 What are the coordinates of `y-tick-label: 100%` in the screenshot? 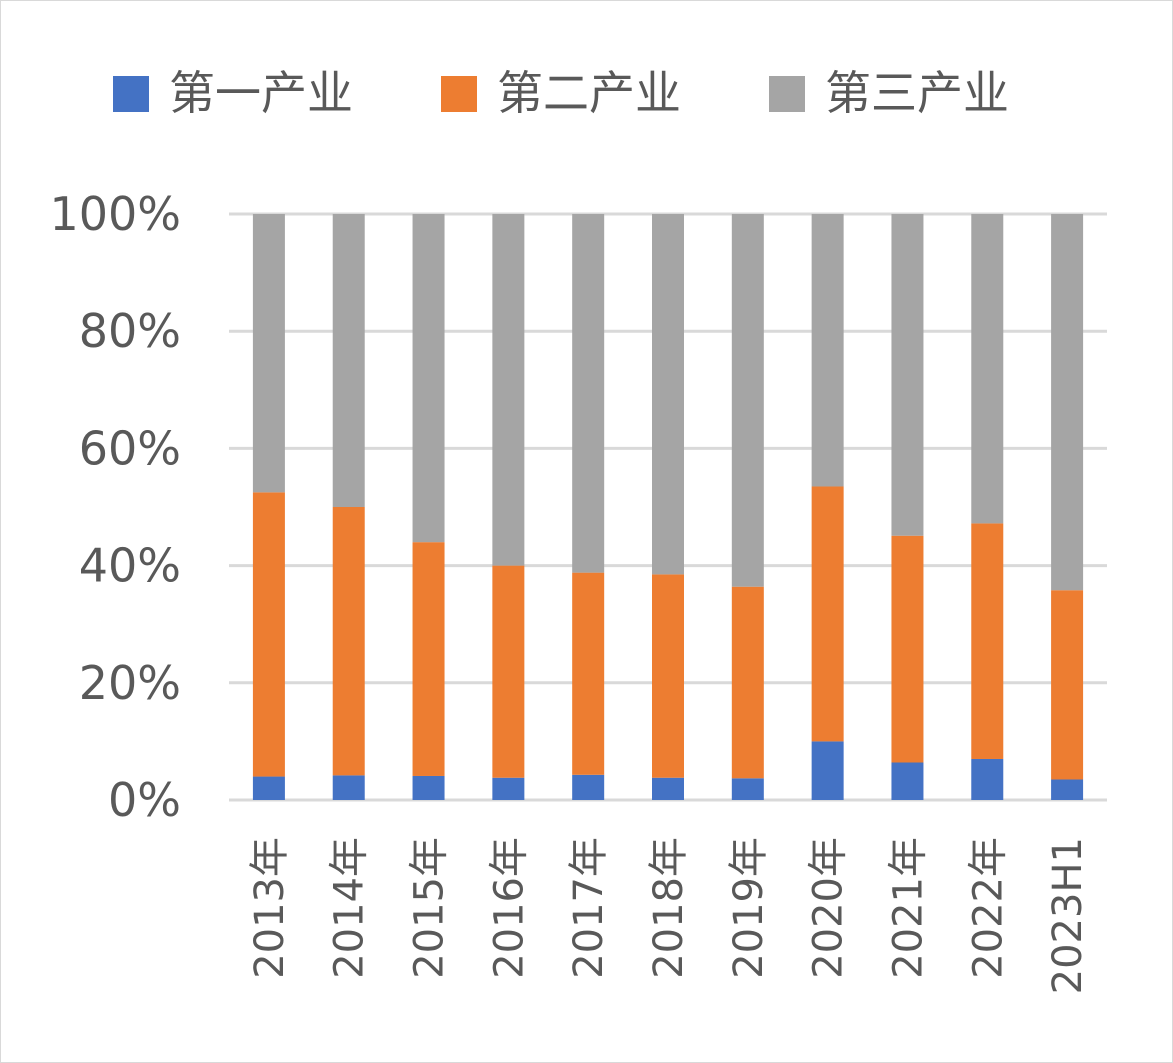 It's located at (115, 214).